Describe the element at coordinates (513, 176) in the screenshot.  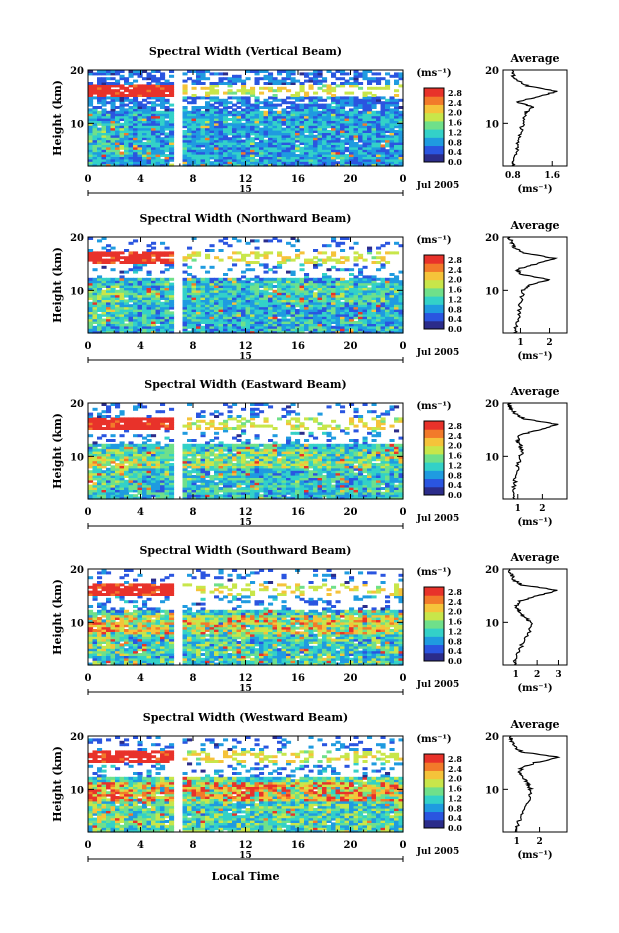
I see `average-x-tick-label: 0.8` at that location.